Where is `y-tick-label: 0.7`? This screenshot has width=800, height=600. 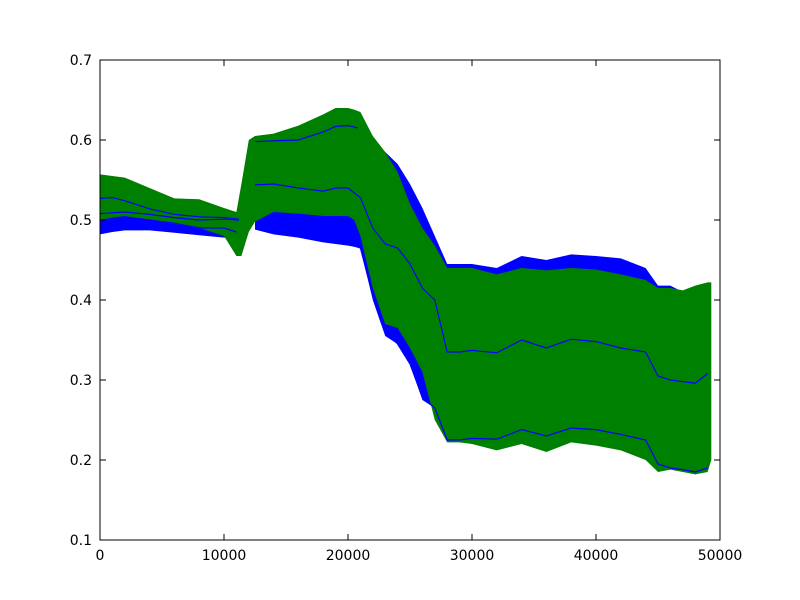
y-tick-label: 0.7 is located at coordinates (81, 61).